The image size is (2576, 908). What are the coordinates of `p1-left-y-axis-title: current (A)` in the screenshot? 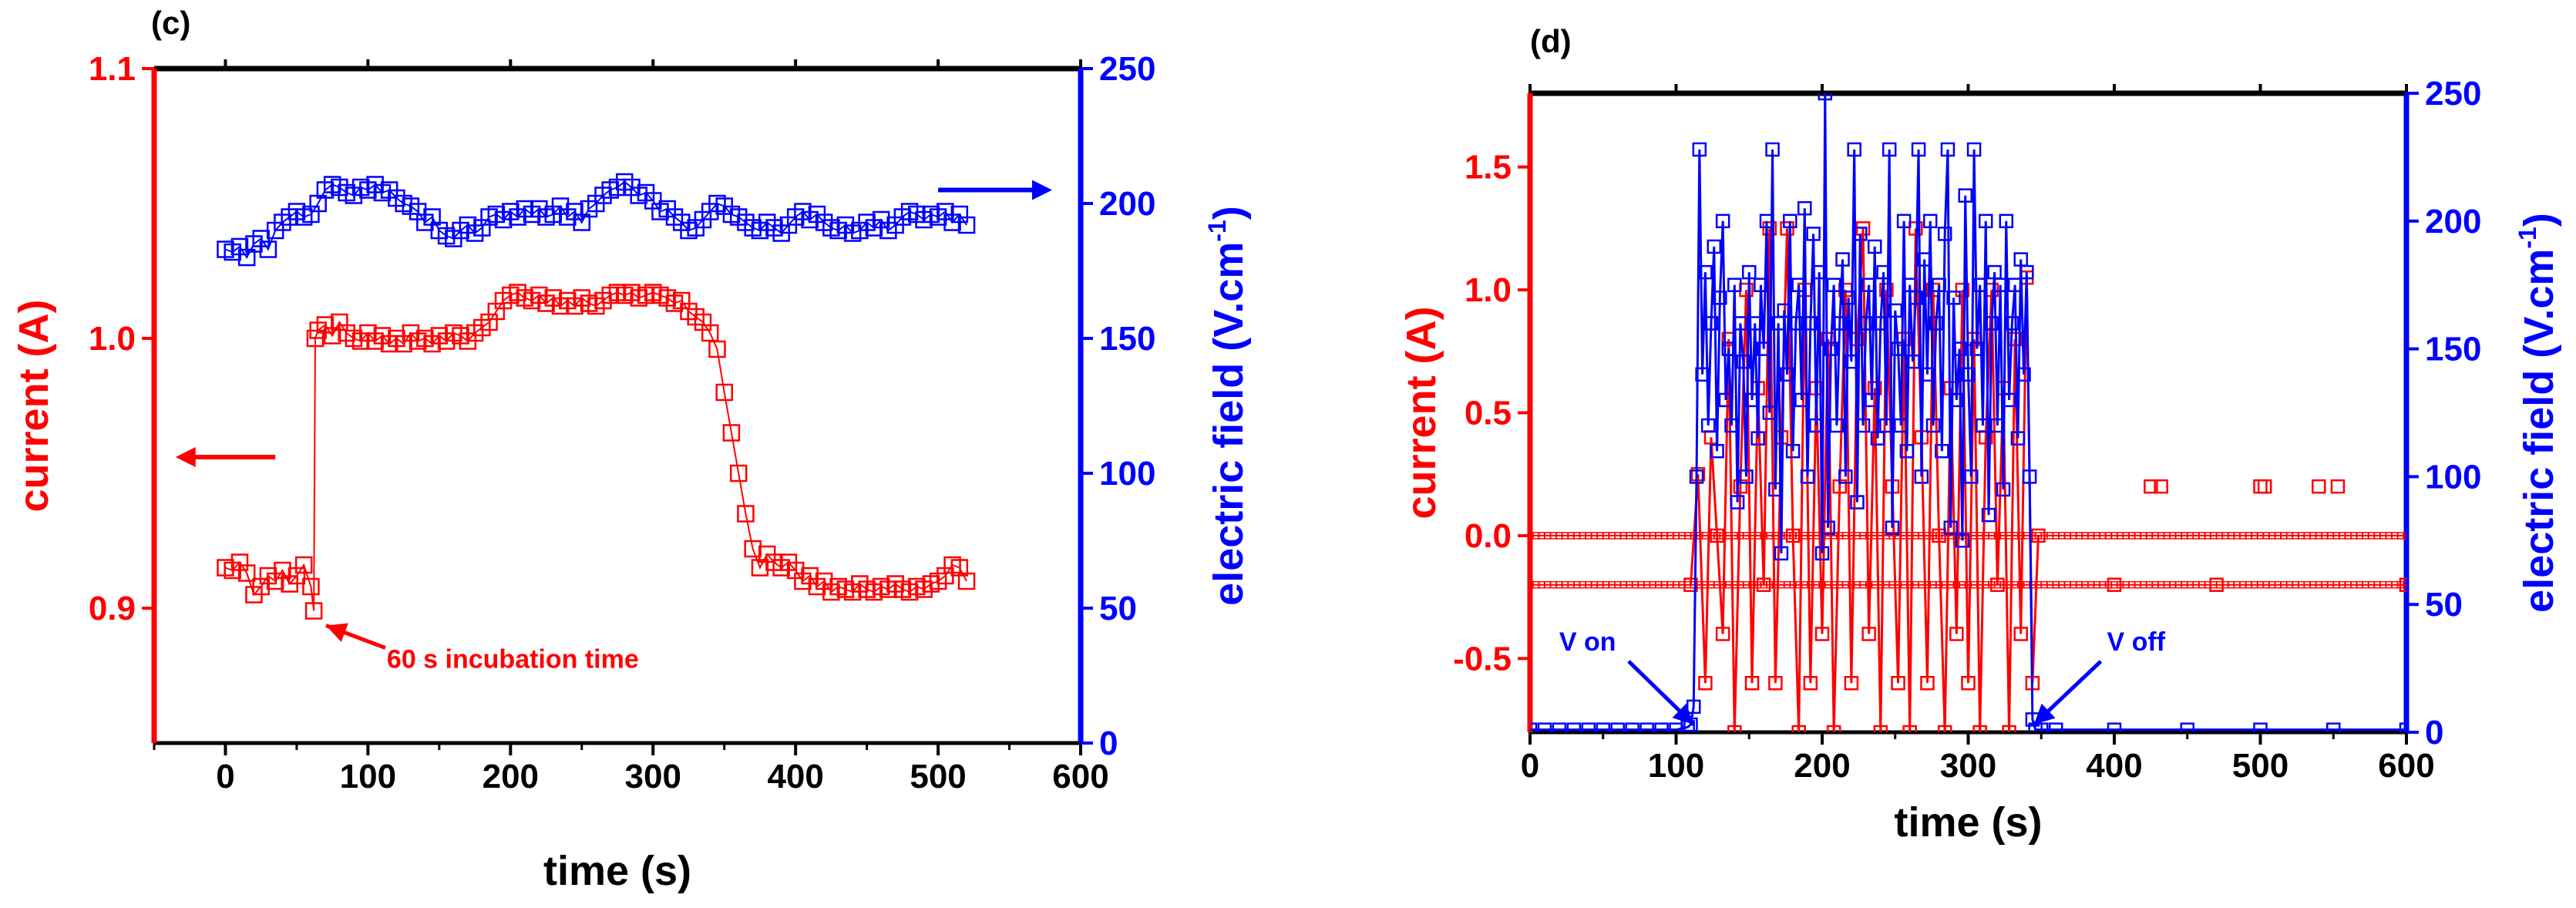 It's located at (1421, 412).